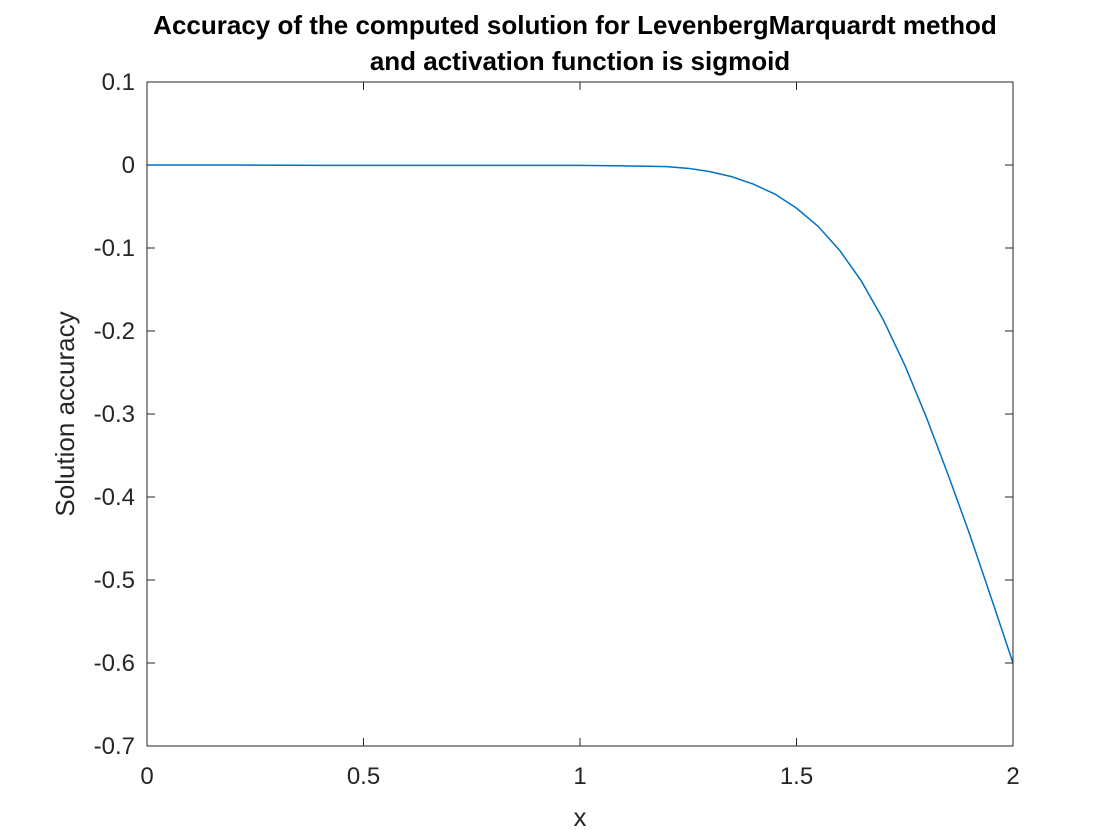 The image size is (1120, 840). Describe the element at coordinates (579, 776) in the screenshot. I see `x-tick-label: 1` at that location.